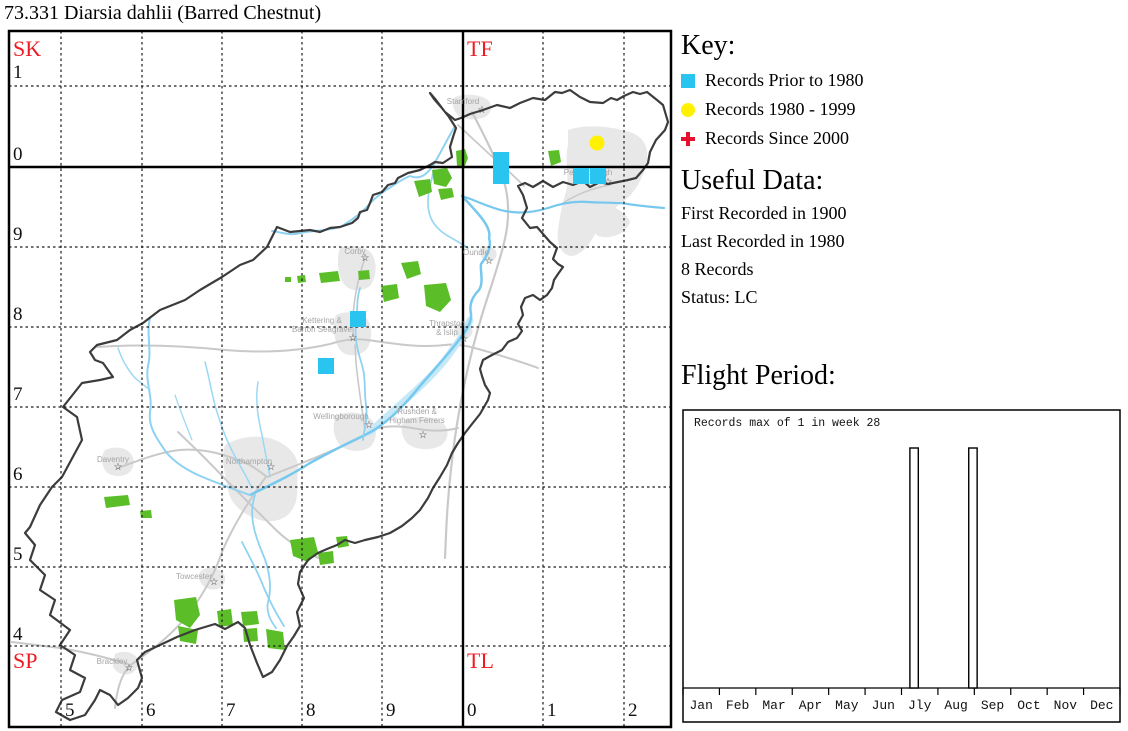 This screenshot has width=1128, height=731. I want to click on place-label: Higham Ferrers, so click(417, 420).